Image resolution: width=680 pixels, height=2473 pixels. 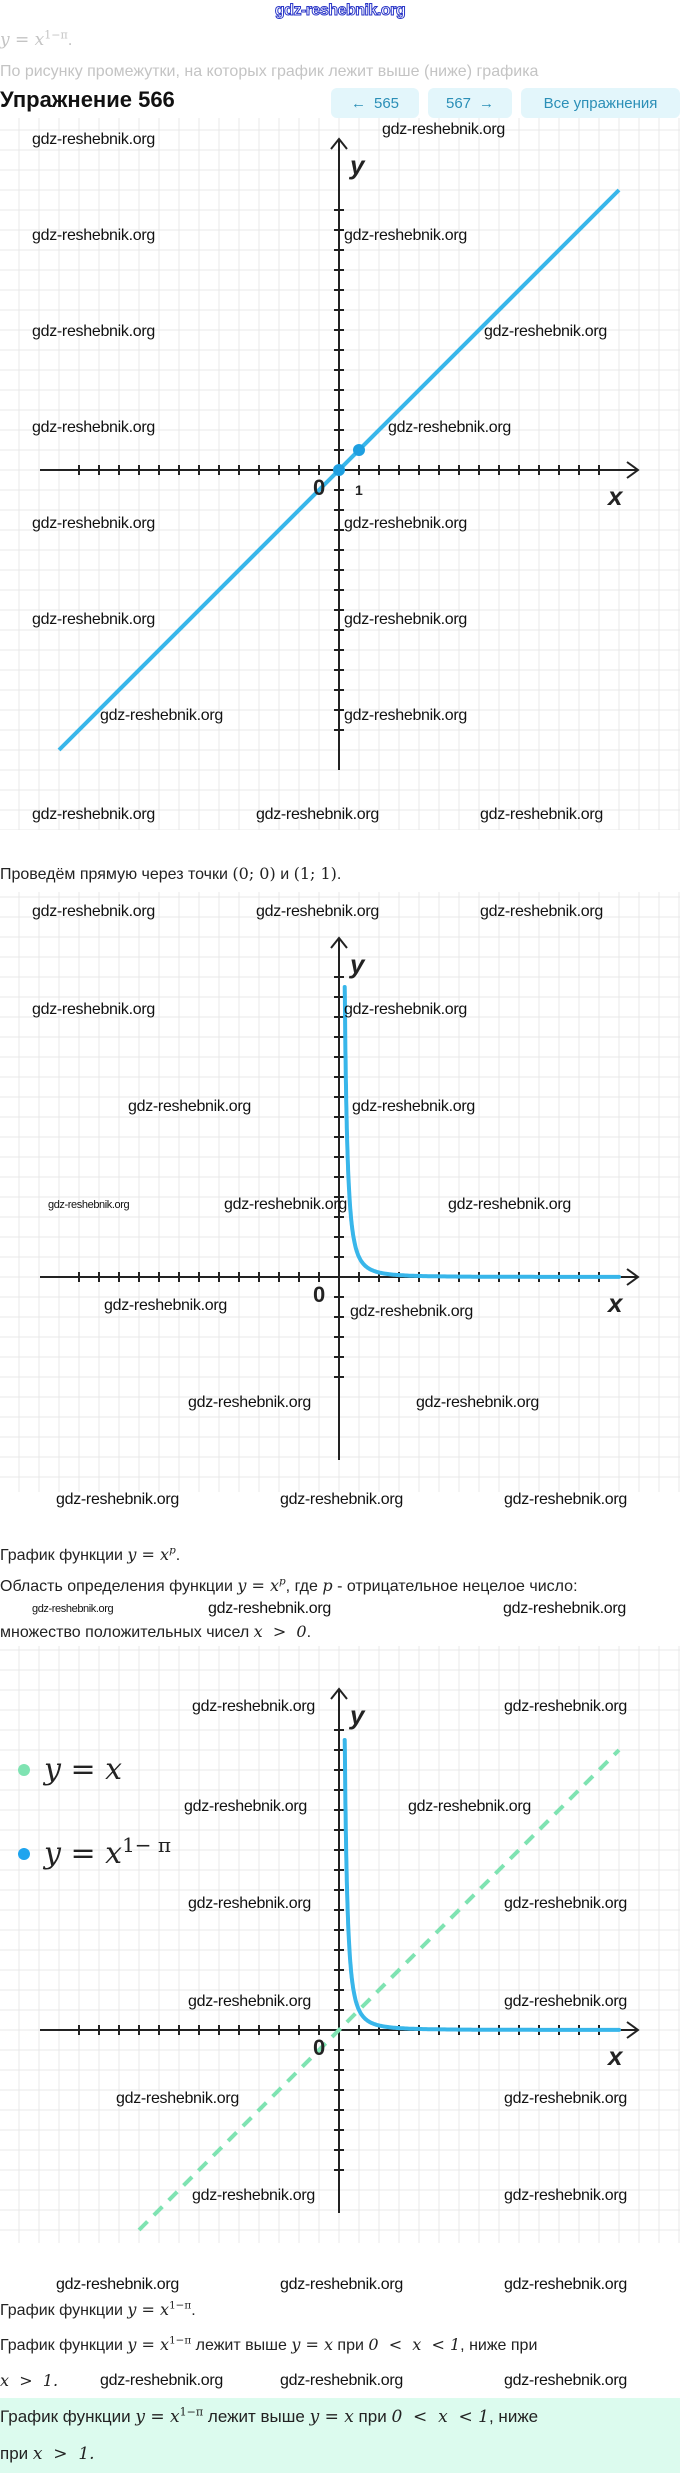 What do you see at coordinates (156, 1631) in the screenshot?
I see `text-domain-line2: множество положительных чисел x > 0.` at bounding box center [156, 1631].